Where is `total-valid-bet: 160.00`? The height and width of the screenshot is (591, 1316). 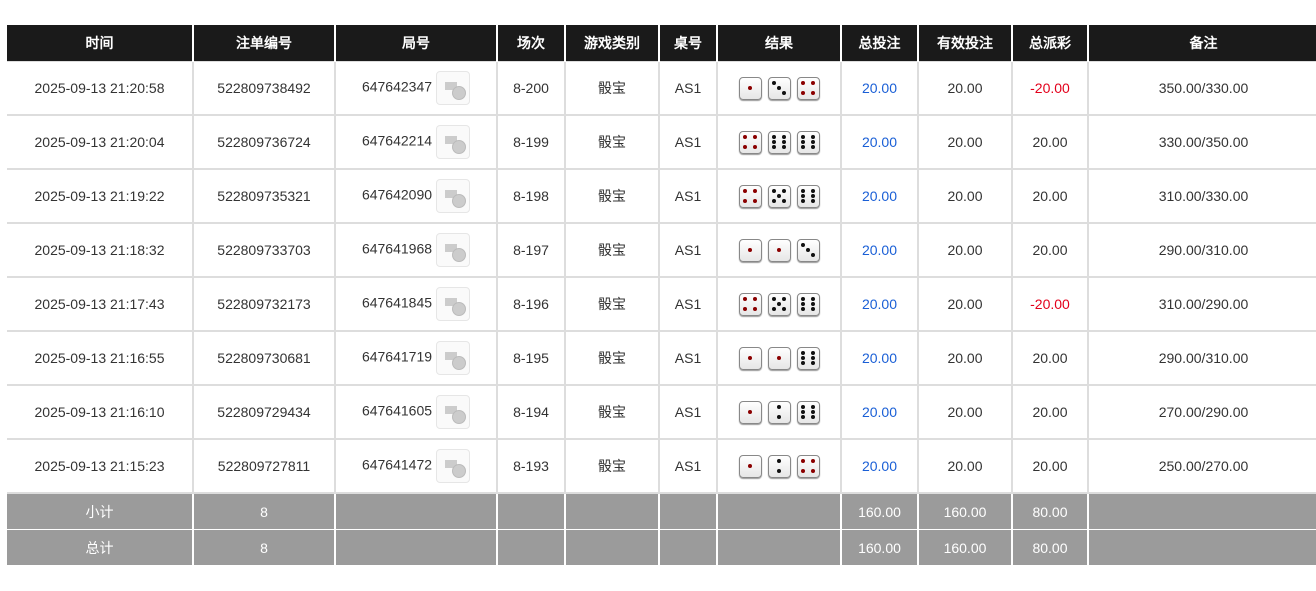 total-valid-bet: 160.00 is located at coordinates (965, 547).